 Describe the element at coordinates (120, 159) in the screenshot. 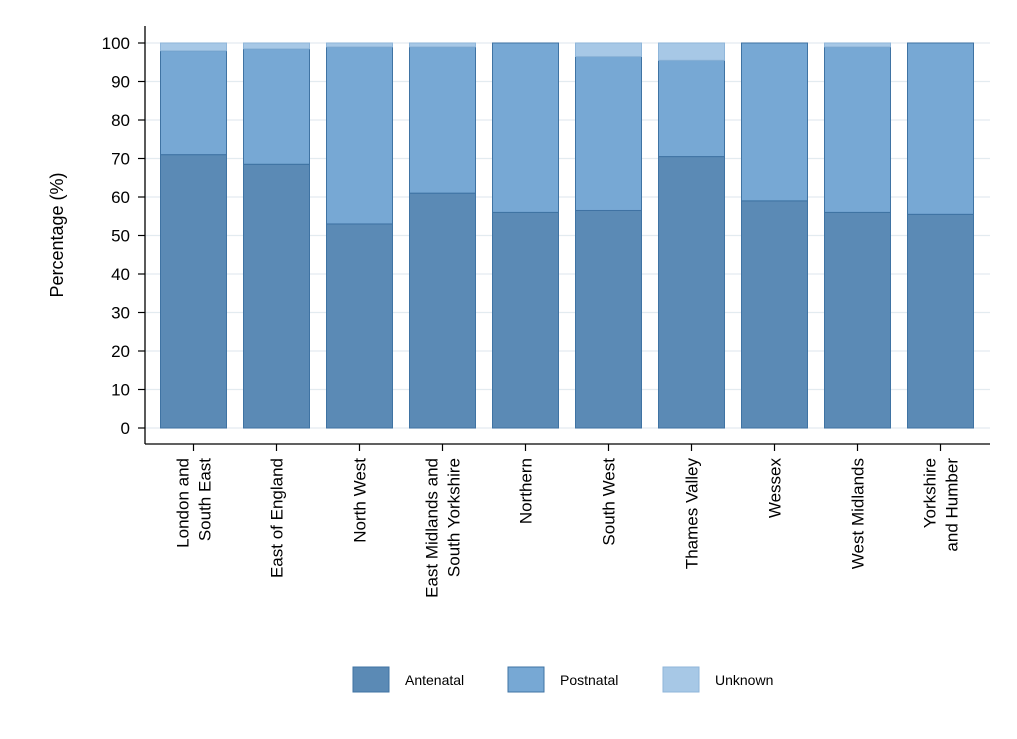

I see `y-tick-label: 70` at that location.